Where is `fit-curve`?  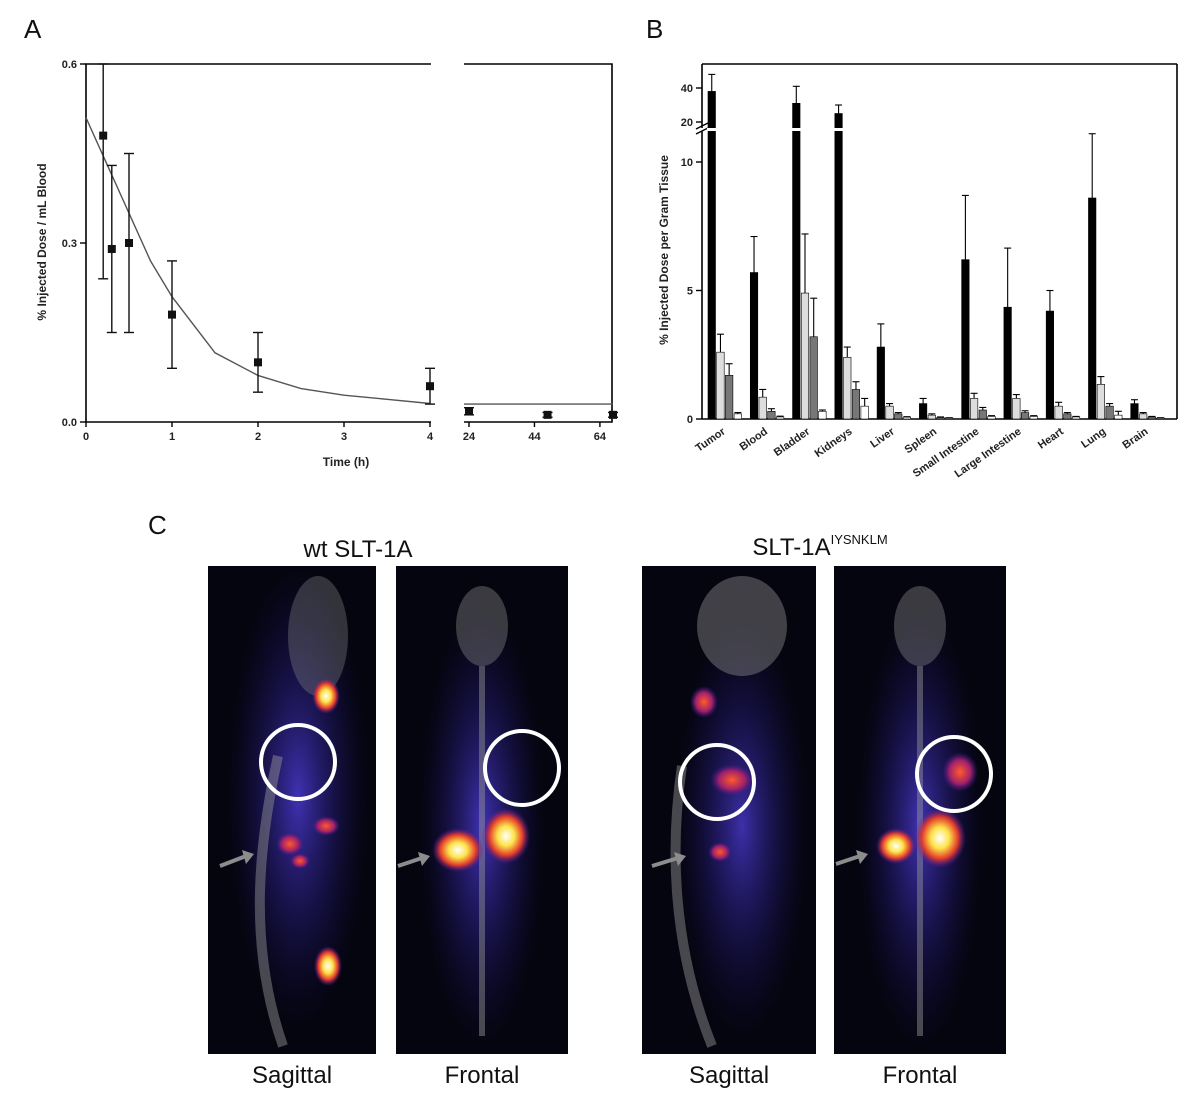
fit-curve is located at coordinates (258, 261).